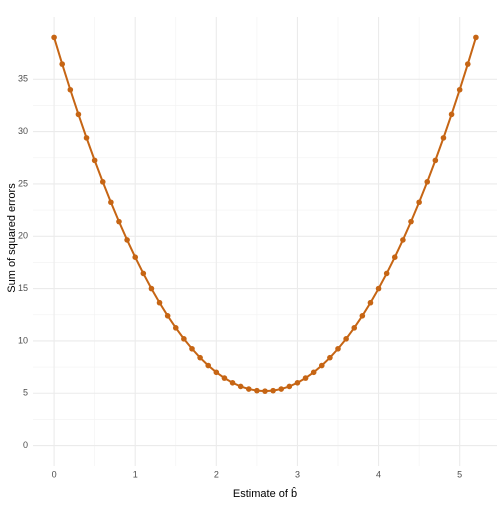 Image resolution: width=504 pixels, height=509 pixels. I want to click on y-tick-label: 10, so click(23, 340).